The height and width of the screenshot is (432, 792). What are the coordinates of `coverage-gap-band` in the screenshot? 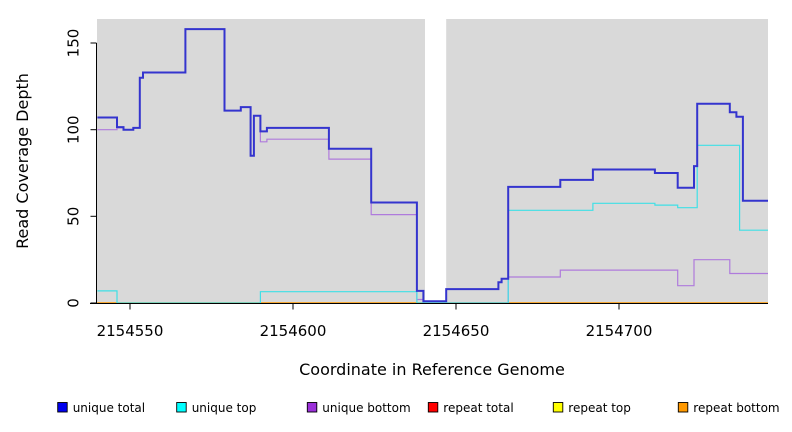 It's located at (436, 161).